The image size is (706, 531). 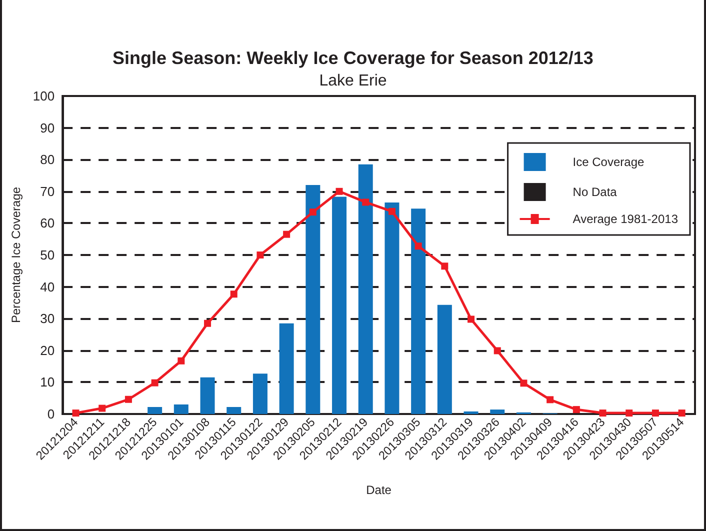 What do you see at coordinates (595, 192) in the screenshot?
I see `legend-label: No Data` at bounding box center [595, 192].